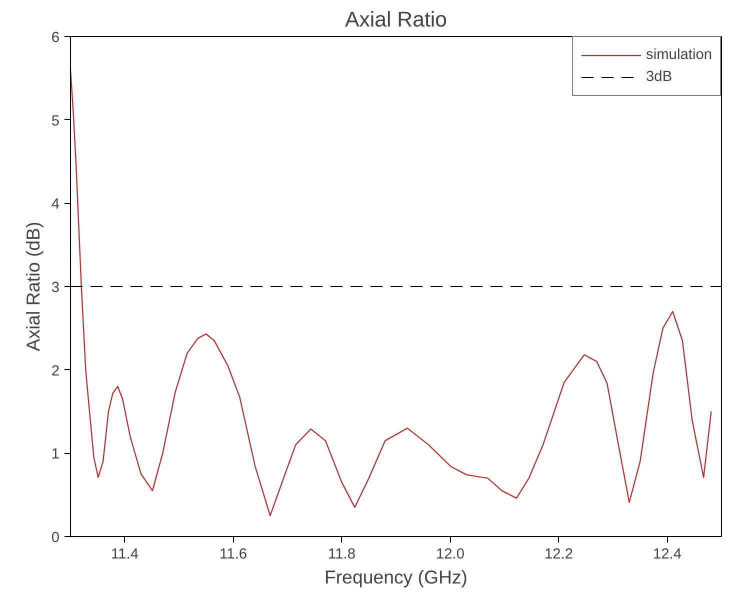  I want to click on x-tick-label: 12.4, so click(667, 554).